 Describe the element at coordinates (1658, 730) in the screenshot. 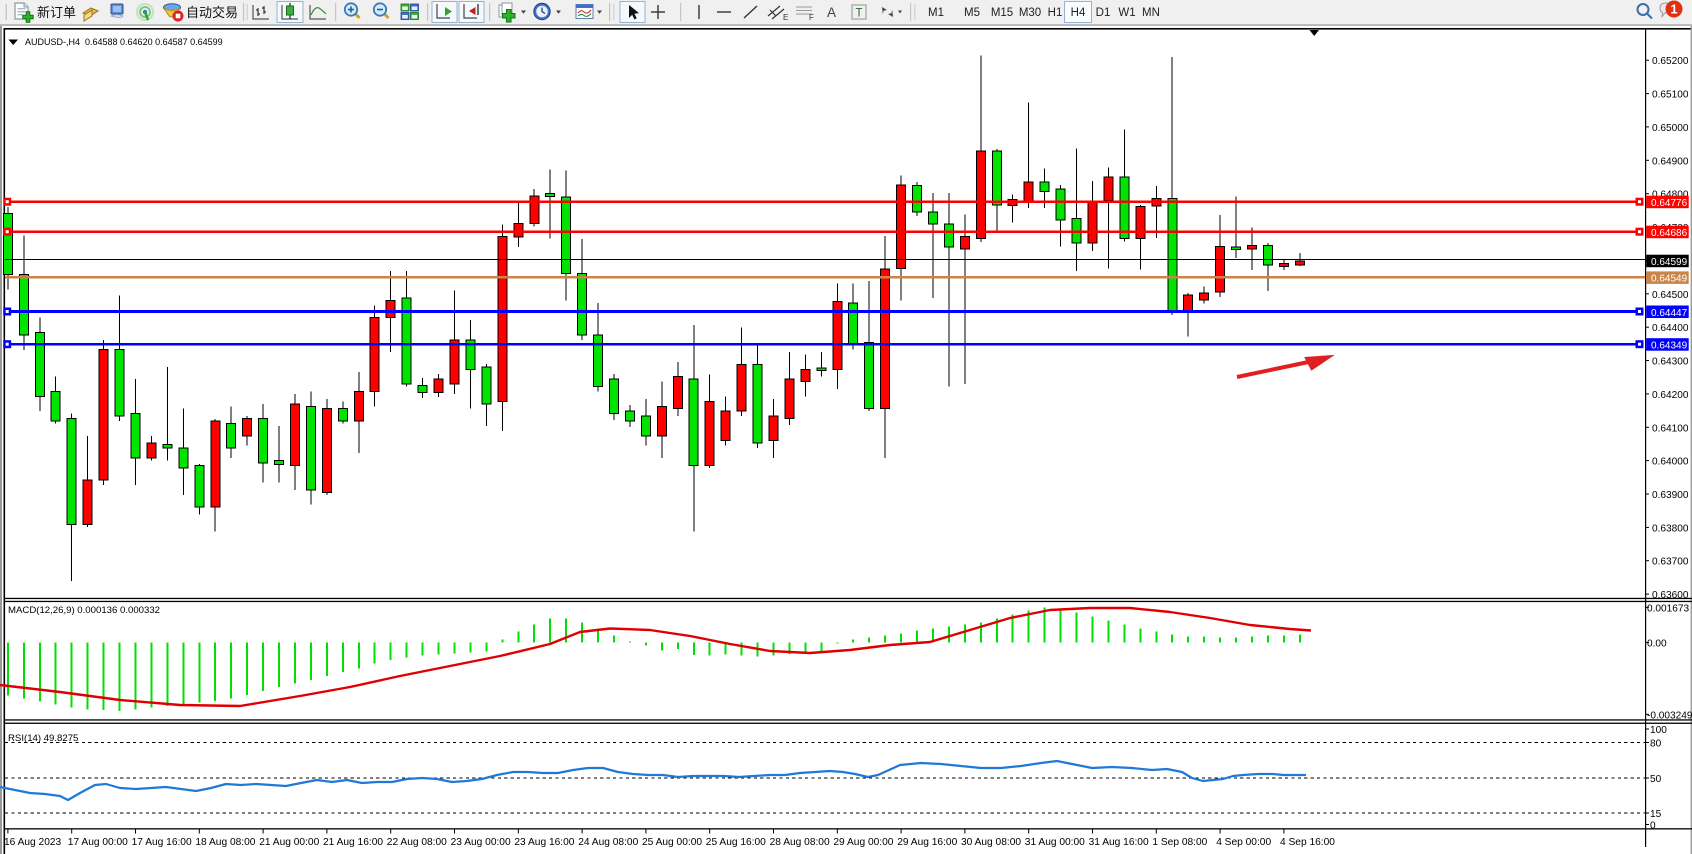

I see `svg-text: 100` at that location.